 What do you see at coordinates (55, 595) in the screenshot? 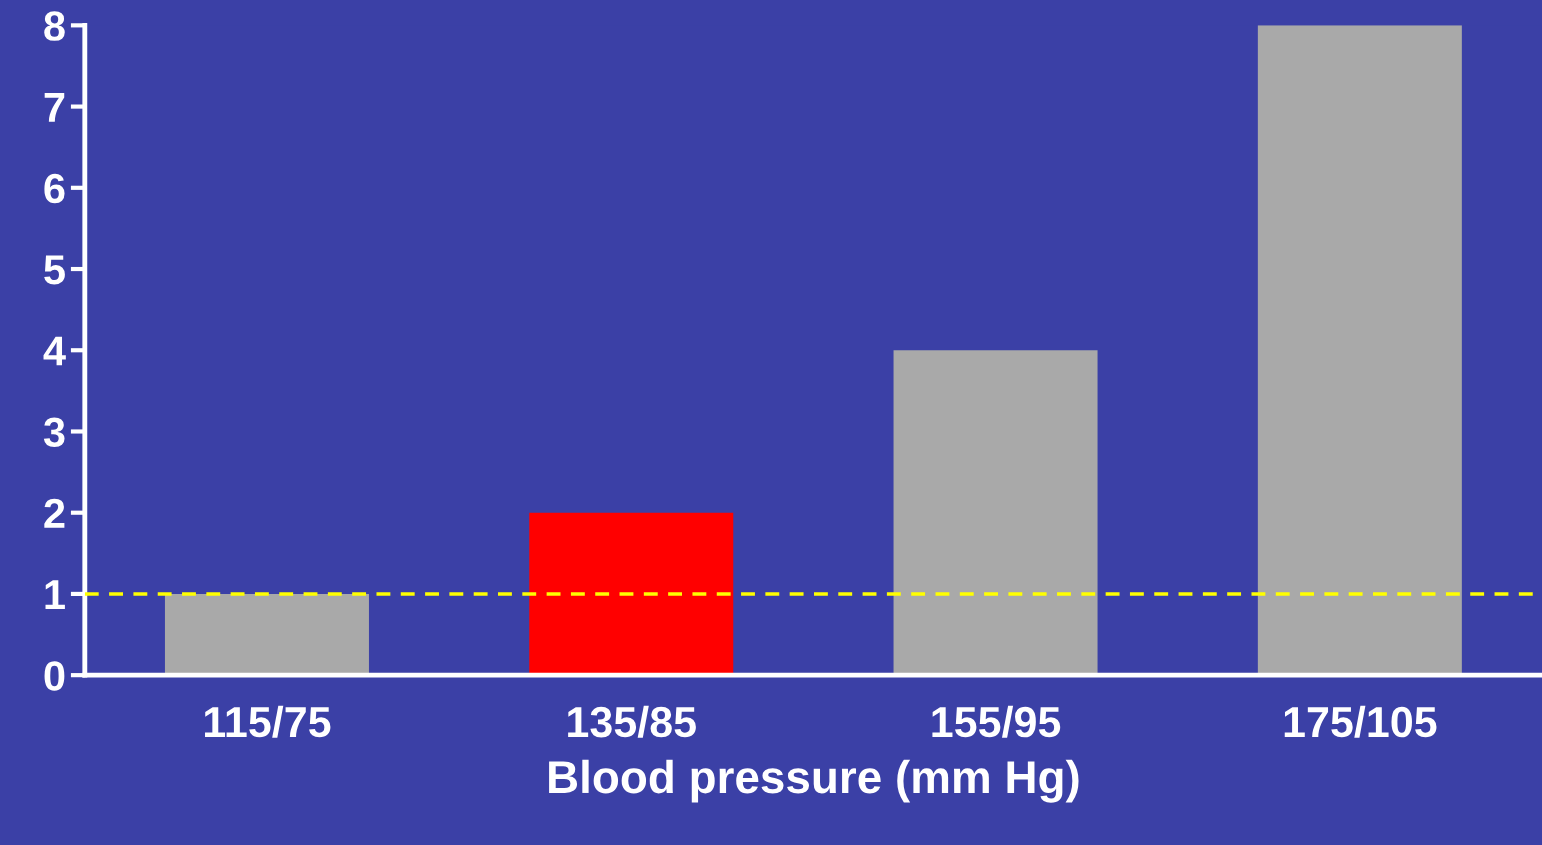
I see `y-tick-label: 1` at bounding box center [55, 595].